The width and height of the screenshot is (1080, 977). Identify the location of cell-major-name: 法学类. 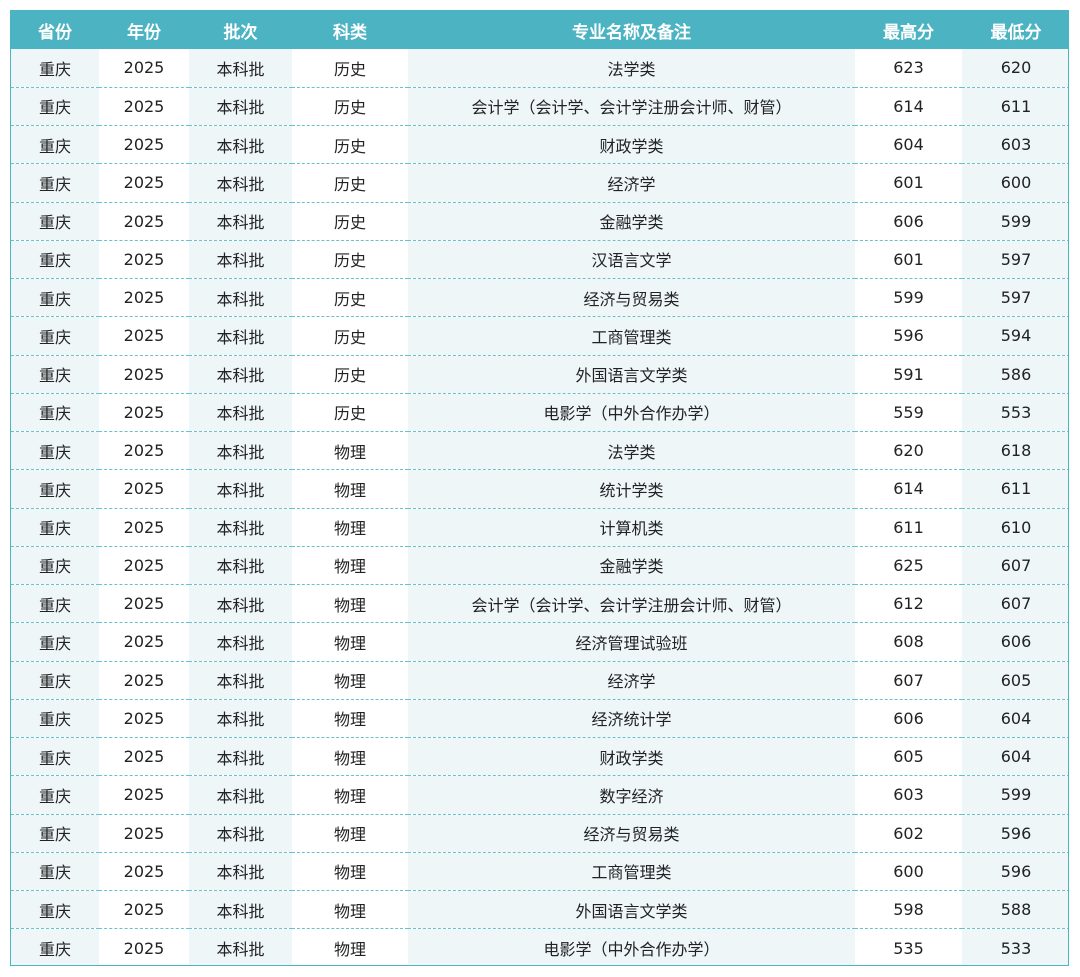
(631, 68).